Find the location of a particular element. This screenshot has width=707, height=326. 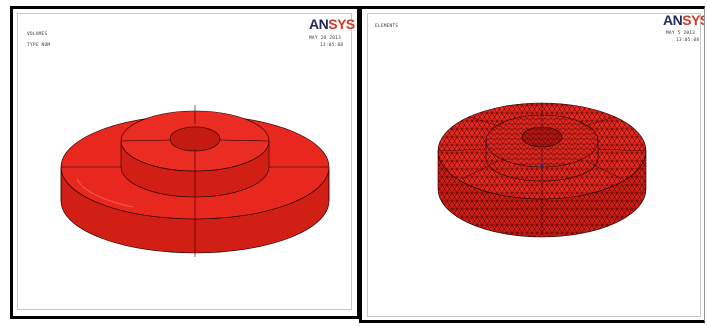

flange-mesh-model is located at coordinates (542, 170).